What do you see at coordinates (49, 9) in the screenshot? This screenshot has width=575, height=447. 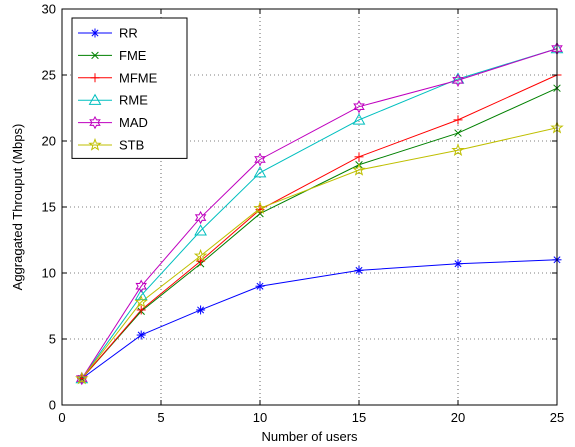 I see `y-tick-label: 30` at bounding box center [49, 9].